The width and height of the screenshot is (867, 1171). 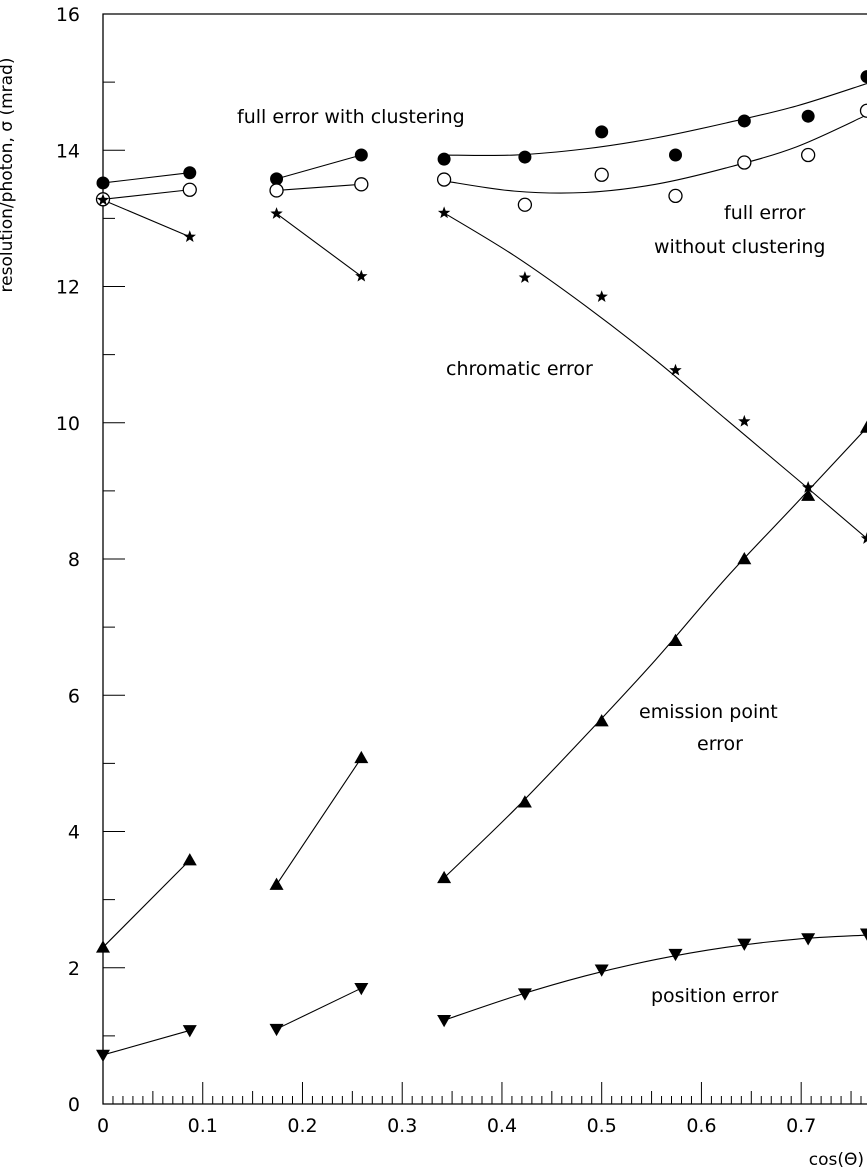 I want to click on x-tick-label: 0.5, so click(x=602, y=1126).